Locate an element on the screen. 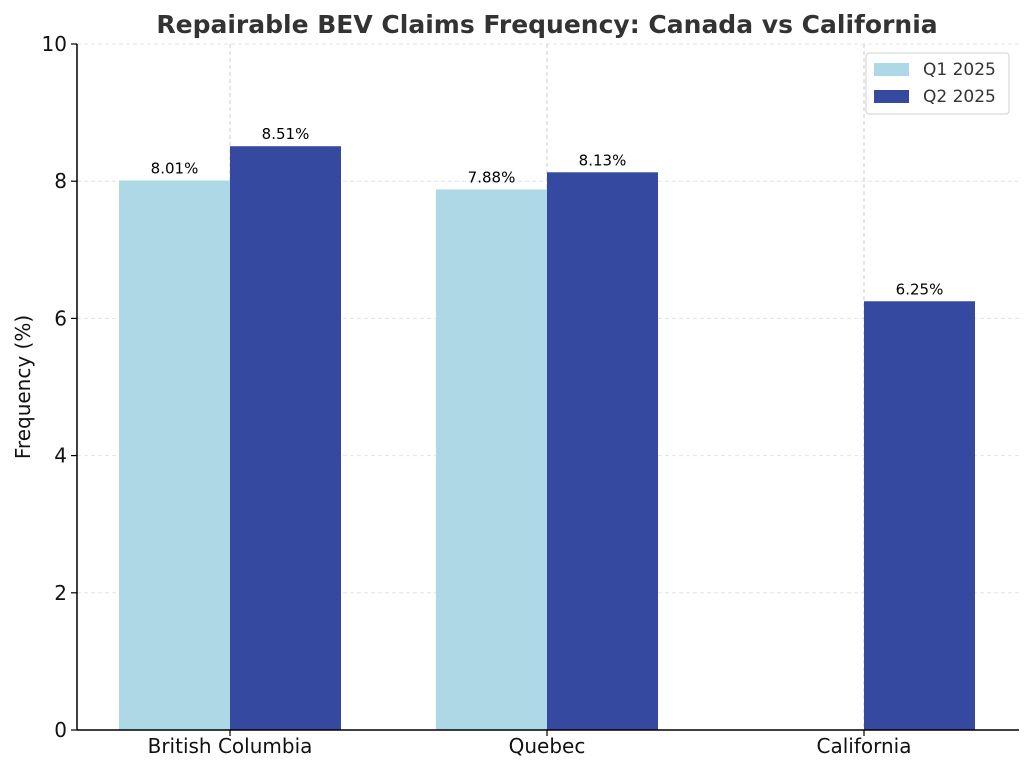 The image size is (1031, 770). y-tick-label: 2 is located at coordinates (60, 593).